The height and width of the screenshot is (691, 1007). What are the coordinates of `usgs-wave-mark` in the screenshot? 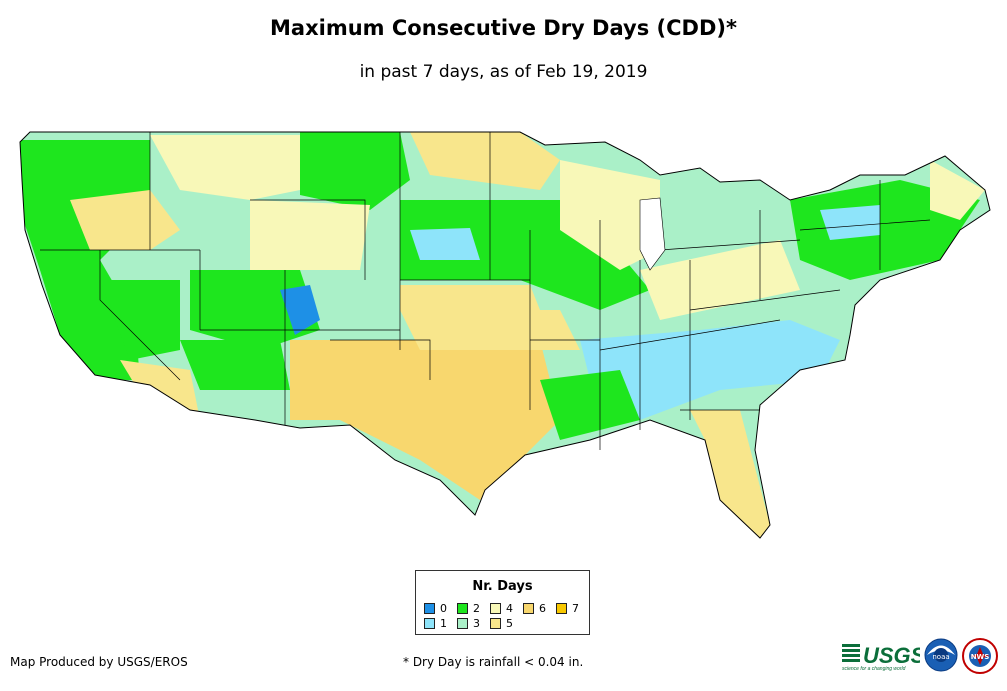 It's located at (851, 653).